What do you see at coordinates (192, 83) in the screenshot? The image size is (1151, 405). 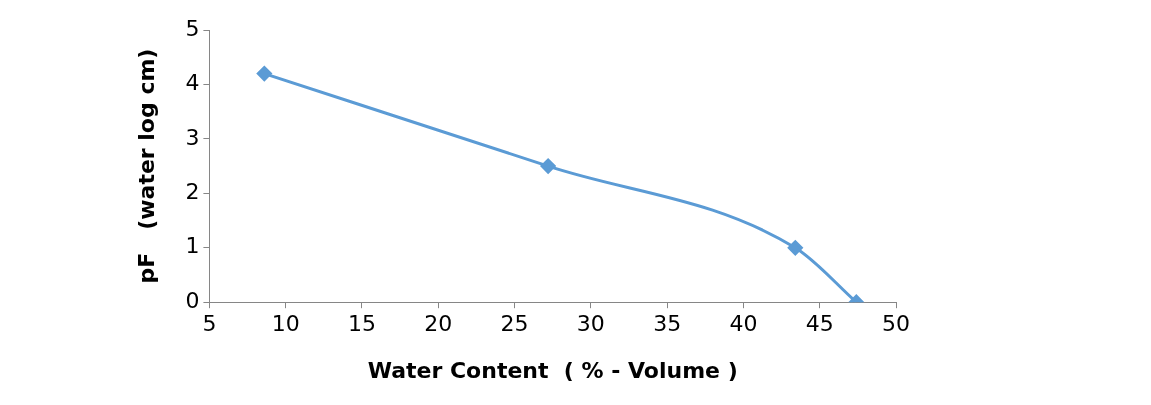 I see `y-tick-label: 4` at bounding box center [192, 83].